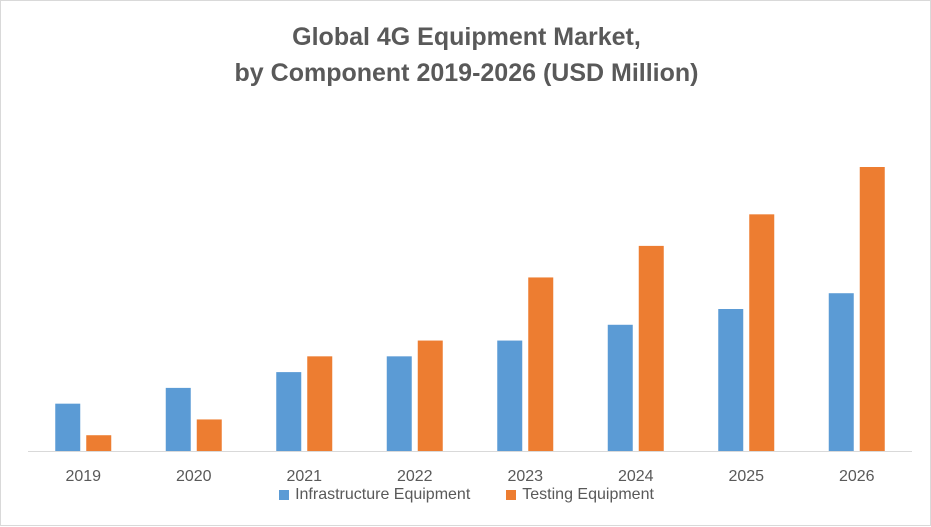 This screenshot has width=931, height=527. Describe the element at coordinates (588, 494) in the screenshot. I see `legend-label-testing: Testing Equipment` at that location.